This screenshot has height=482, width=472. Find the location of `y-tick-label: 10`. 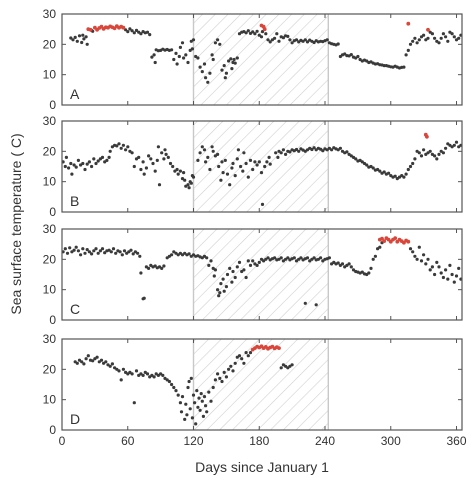

y-tick-label: 10 is located at coordinates (50, 290).